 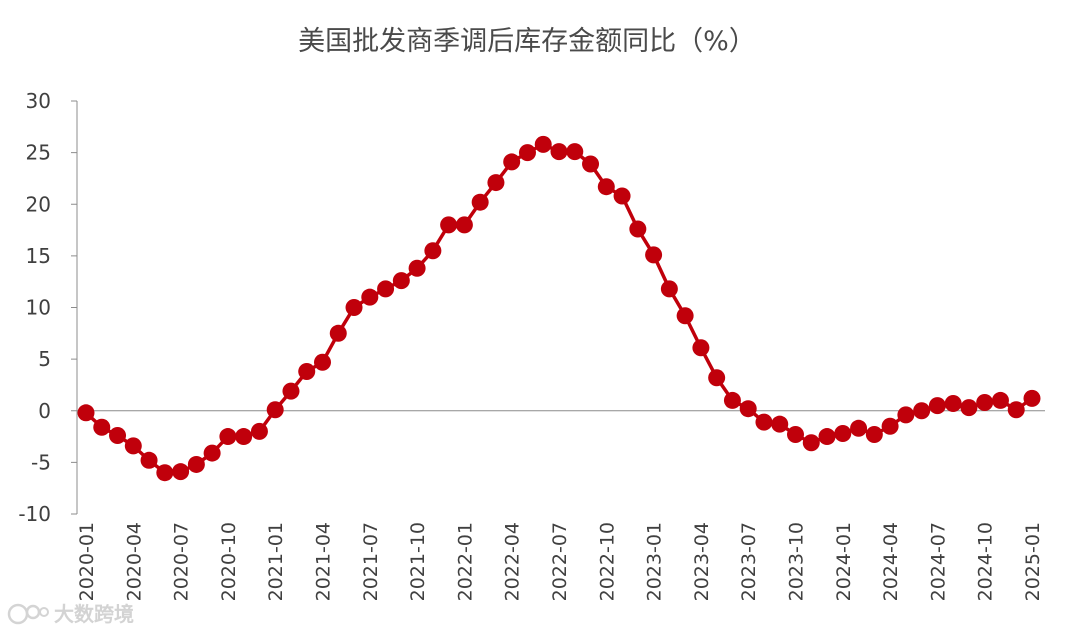 What do you see at coordinates (41, 462) in the screenshot?
I see `y-tick-label: -5` at bounding box center [41, 462].